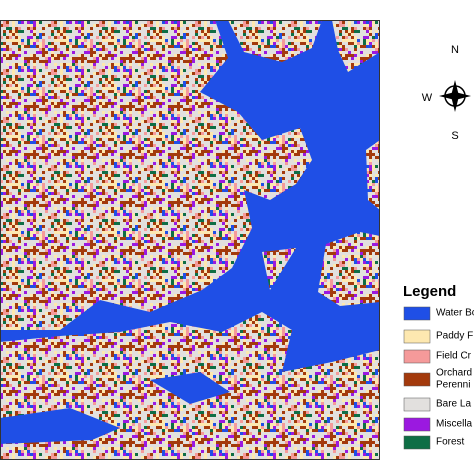 This screenshot has width=474, height=474. I want to click on legend-label: Bare La, so click(453, 404).